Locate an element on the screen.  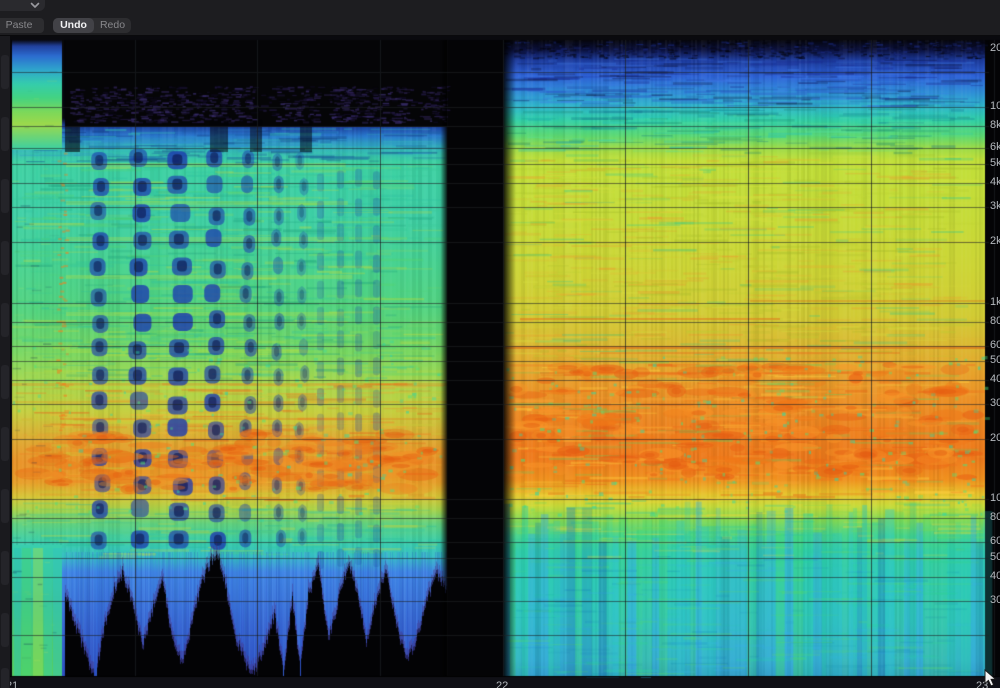
time-ruler: 21 22 23 is located at coordinates (500, 682).